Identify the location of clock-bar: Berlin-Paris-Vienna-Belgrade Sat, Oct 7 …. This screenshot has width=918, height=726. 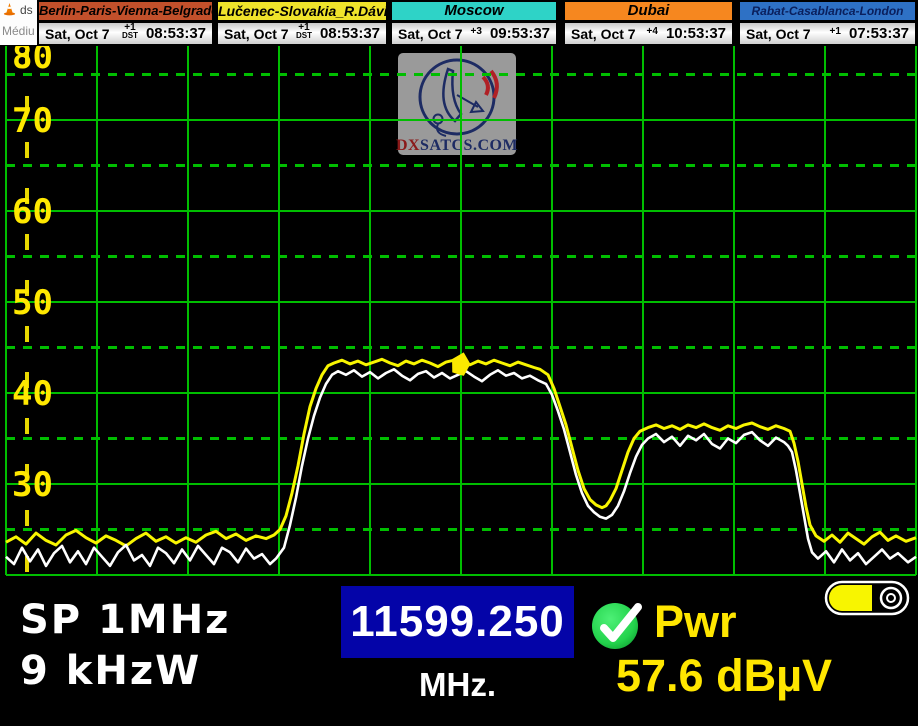
(477, 23).